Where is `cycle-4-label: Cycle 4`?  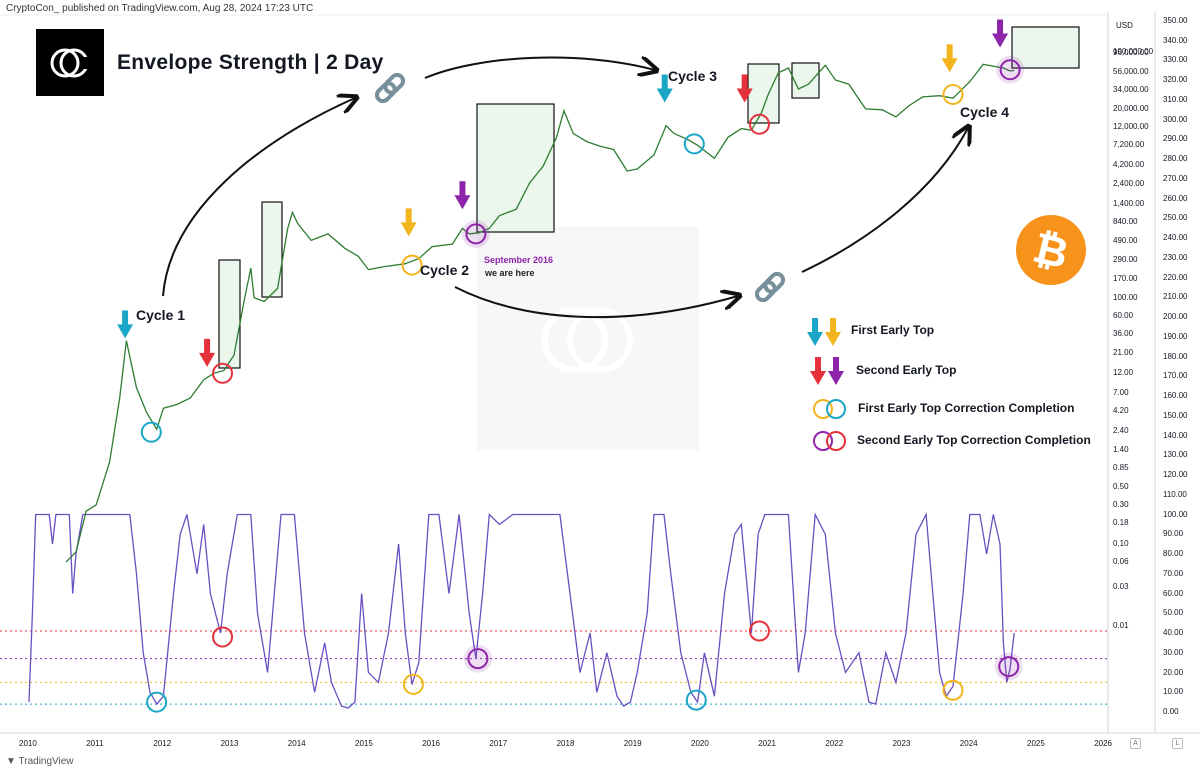
cycle-4-label: Cycle 4 is located at coordinates (985, 112).